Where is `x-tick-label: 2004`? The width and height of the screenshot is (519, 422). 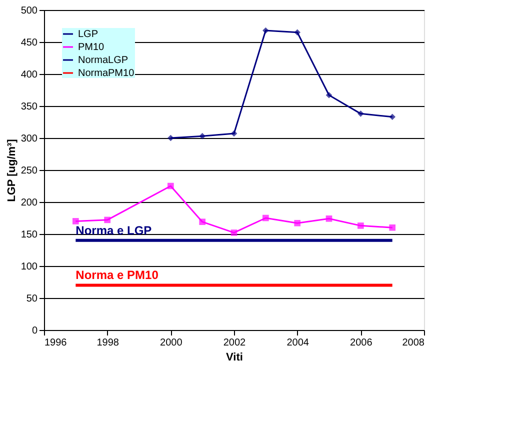 x-tick-label: 2004 is located at coordinates (298, 343).